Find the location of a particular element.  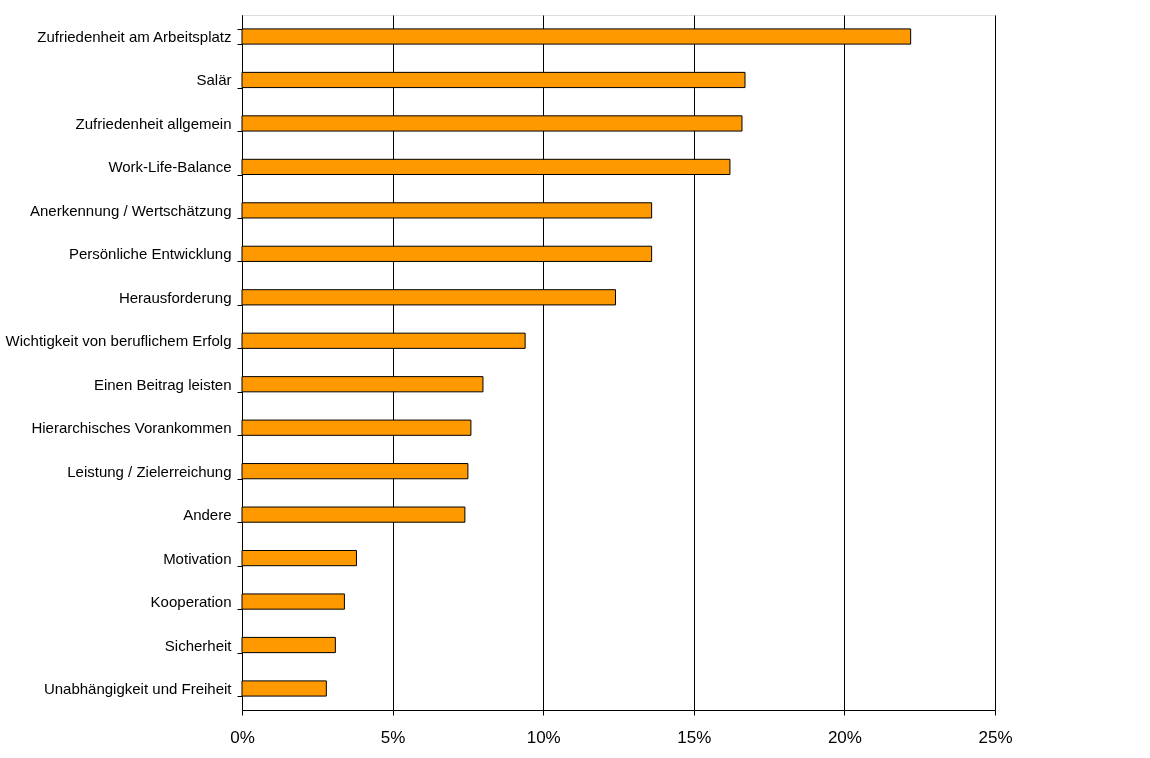

x-tick-label: 25% is located at coordinates (995, 737).